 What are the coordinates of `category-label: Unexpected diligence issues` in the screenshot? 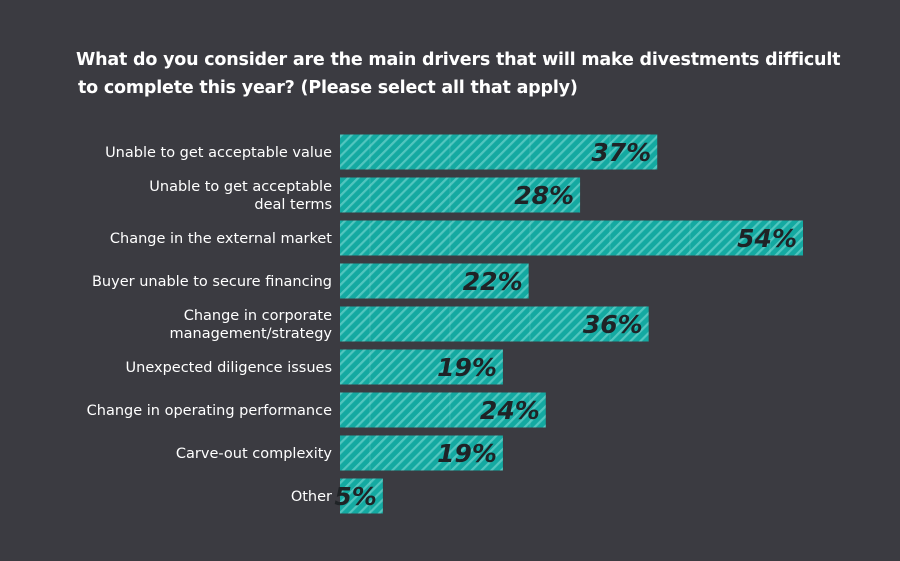 It's located at (229, 368).